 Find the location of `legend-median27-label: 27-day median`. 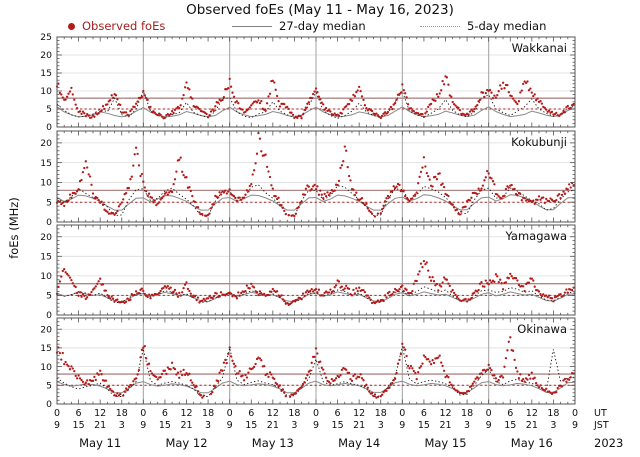

legend-median27-label: 27-day median is located at coordinates (322, 26).